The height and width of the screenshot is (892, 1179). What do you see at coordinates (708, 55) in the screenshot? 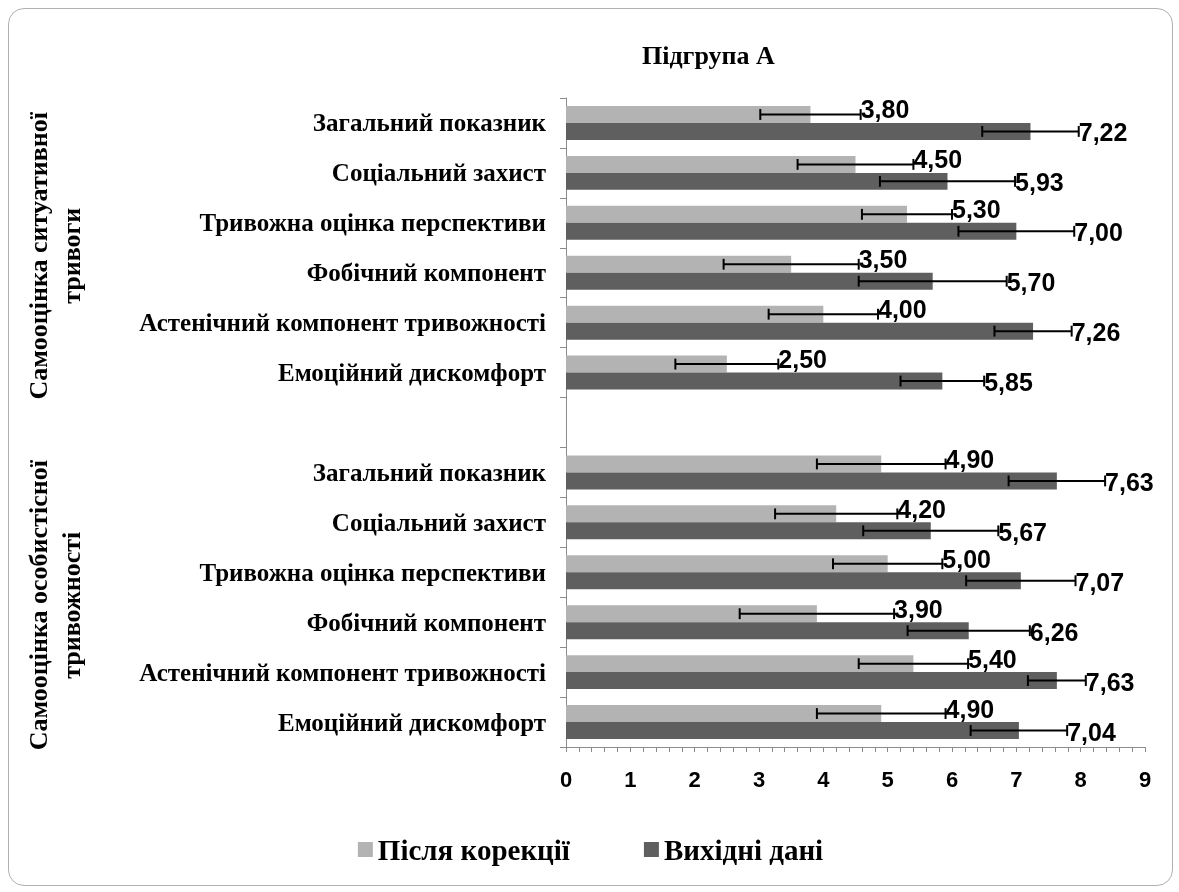
I see `chart-title: Підгрупа А` at bounding box center [708, 55].